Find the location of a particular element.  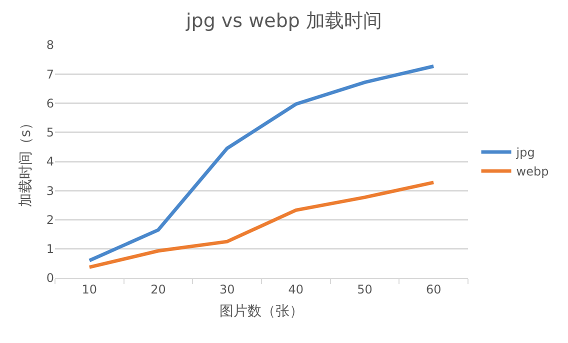

chart-title: jpg vs webp 加载时间 is located at coordinates (283, 21).